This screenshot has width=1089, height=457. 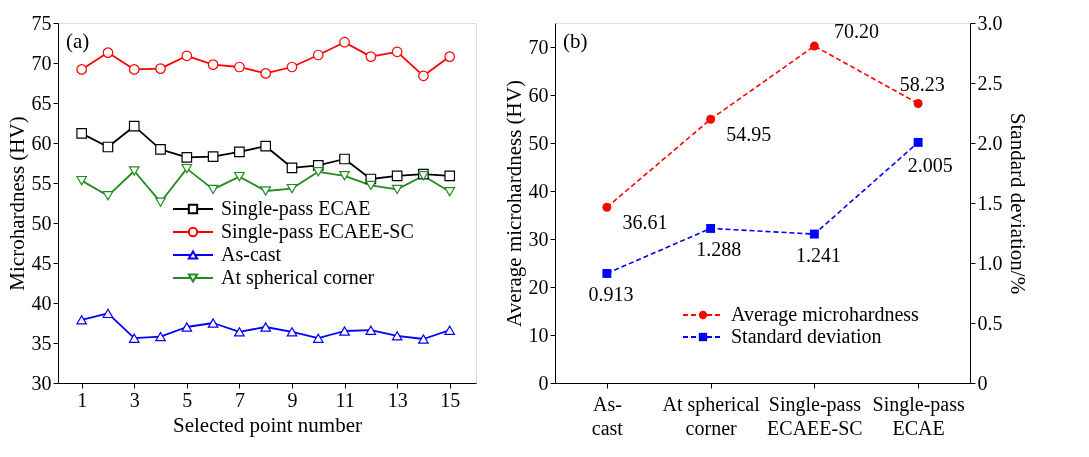 I want to click on x-tick-label: 11, so click(x=345, y=399).